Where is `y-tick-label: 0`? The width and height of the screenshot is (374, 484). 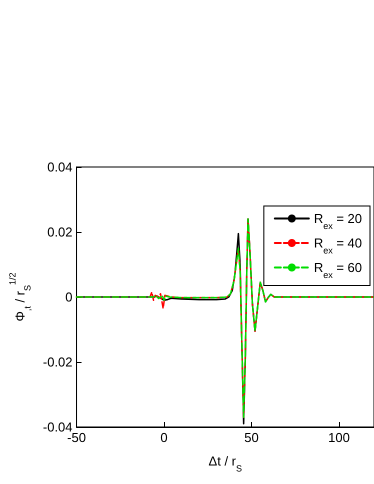 y-tick-label: 0 is located at coordinates (69, 297).